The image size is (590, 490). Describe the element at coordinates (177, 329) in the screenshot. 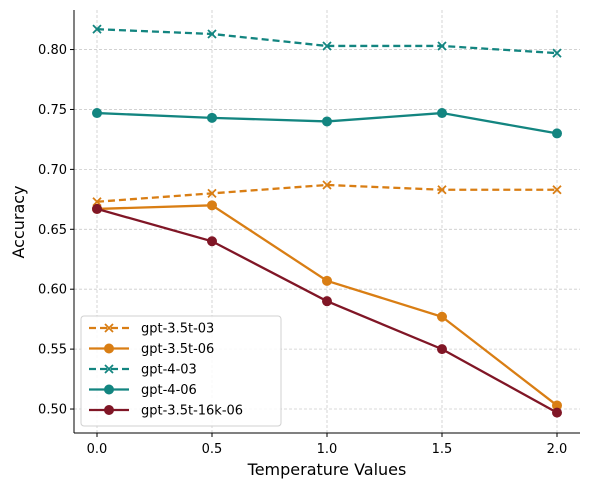

I see `legend-label: gpt-3.5t-03` at that location.